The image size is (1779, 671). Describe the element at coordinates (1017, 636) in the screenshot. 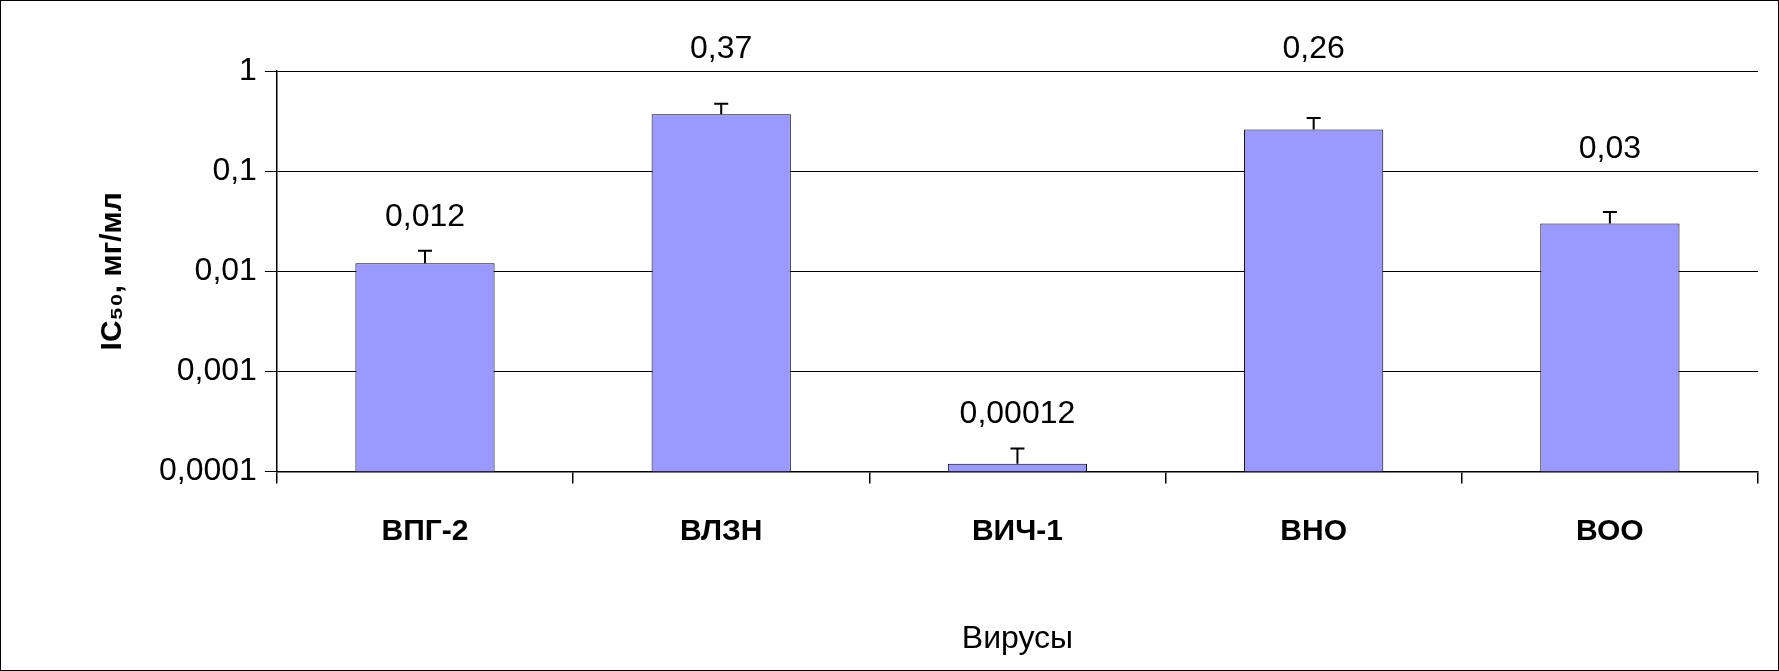

I see `x-axis-title: Вирусы` at that location.